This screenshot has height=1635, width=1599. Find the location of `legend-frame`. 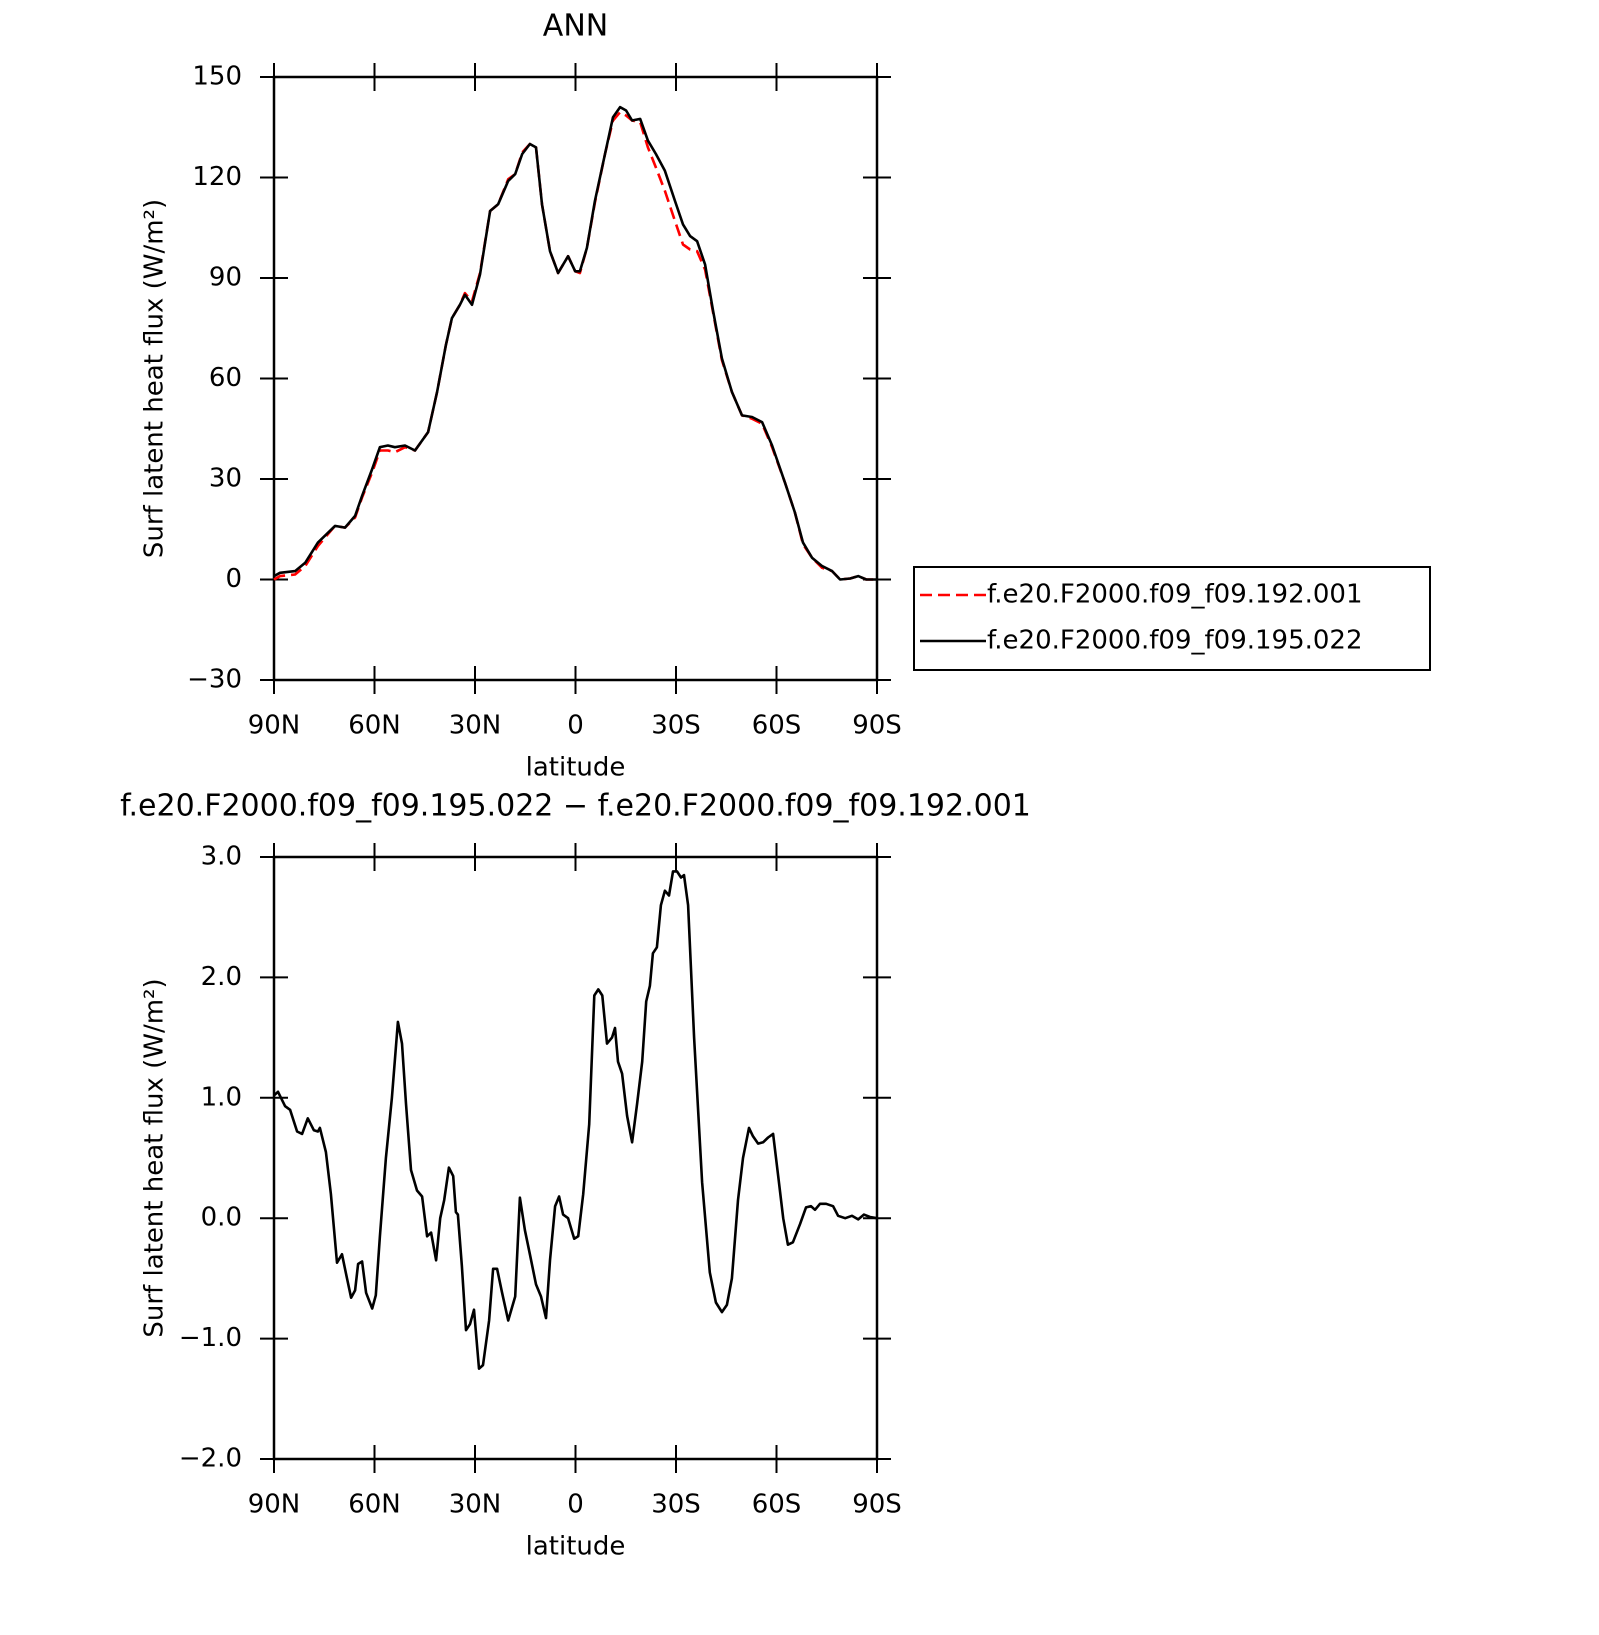

legend-frame is located at coordinates (1172, 618).